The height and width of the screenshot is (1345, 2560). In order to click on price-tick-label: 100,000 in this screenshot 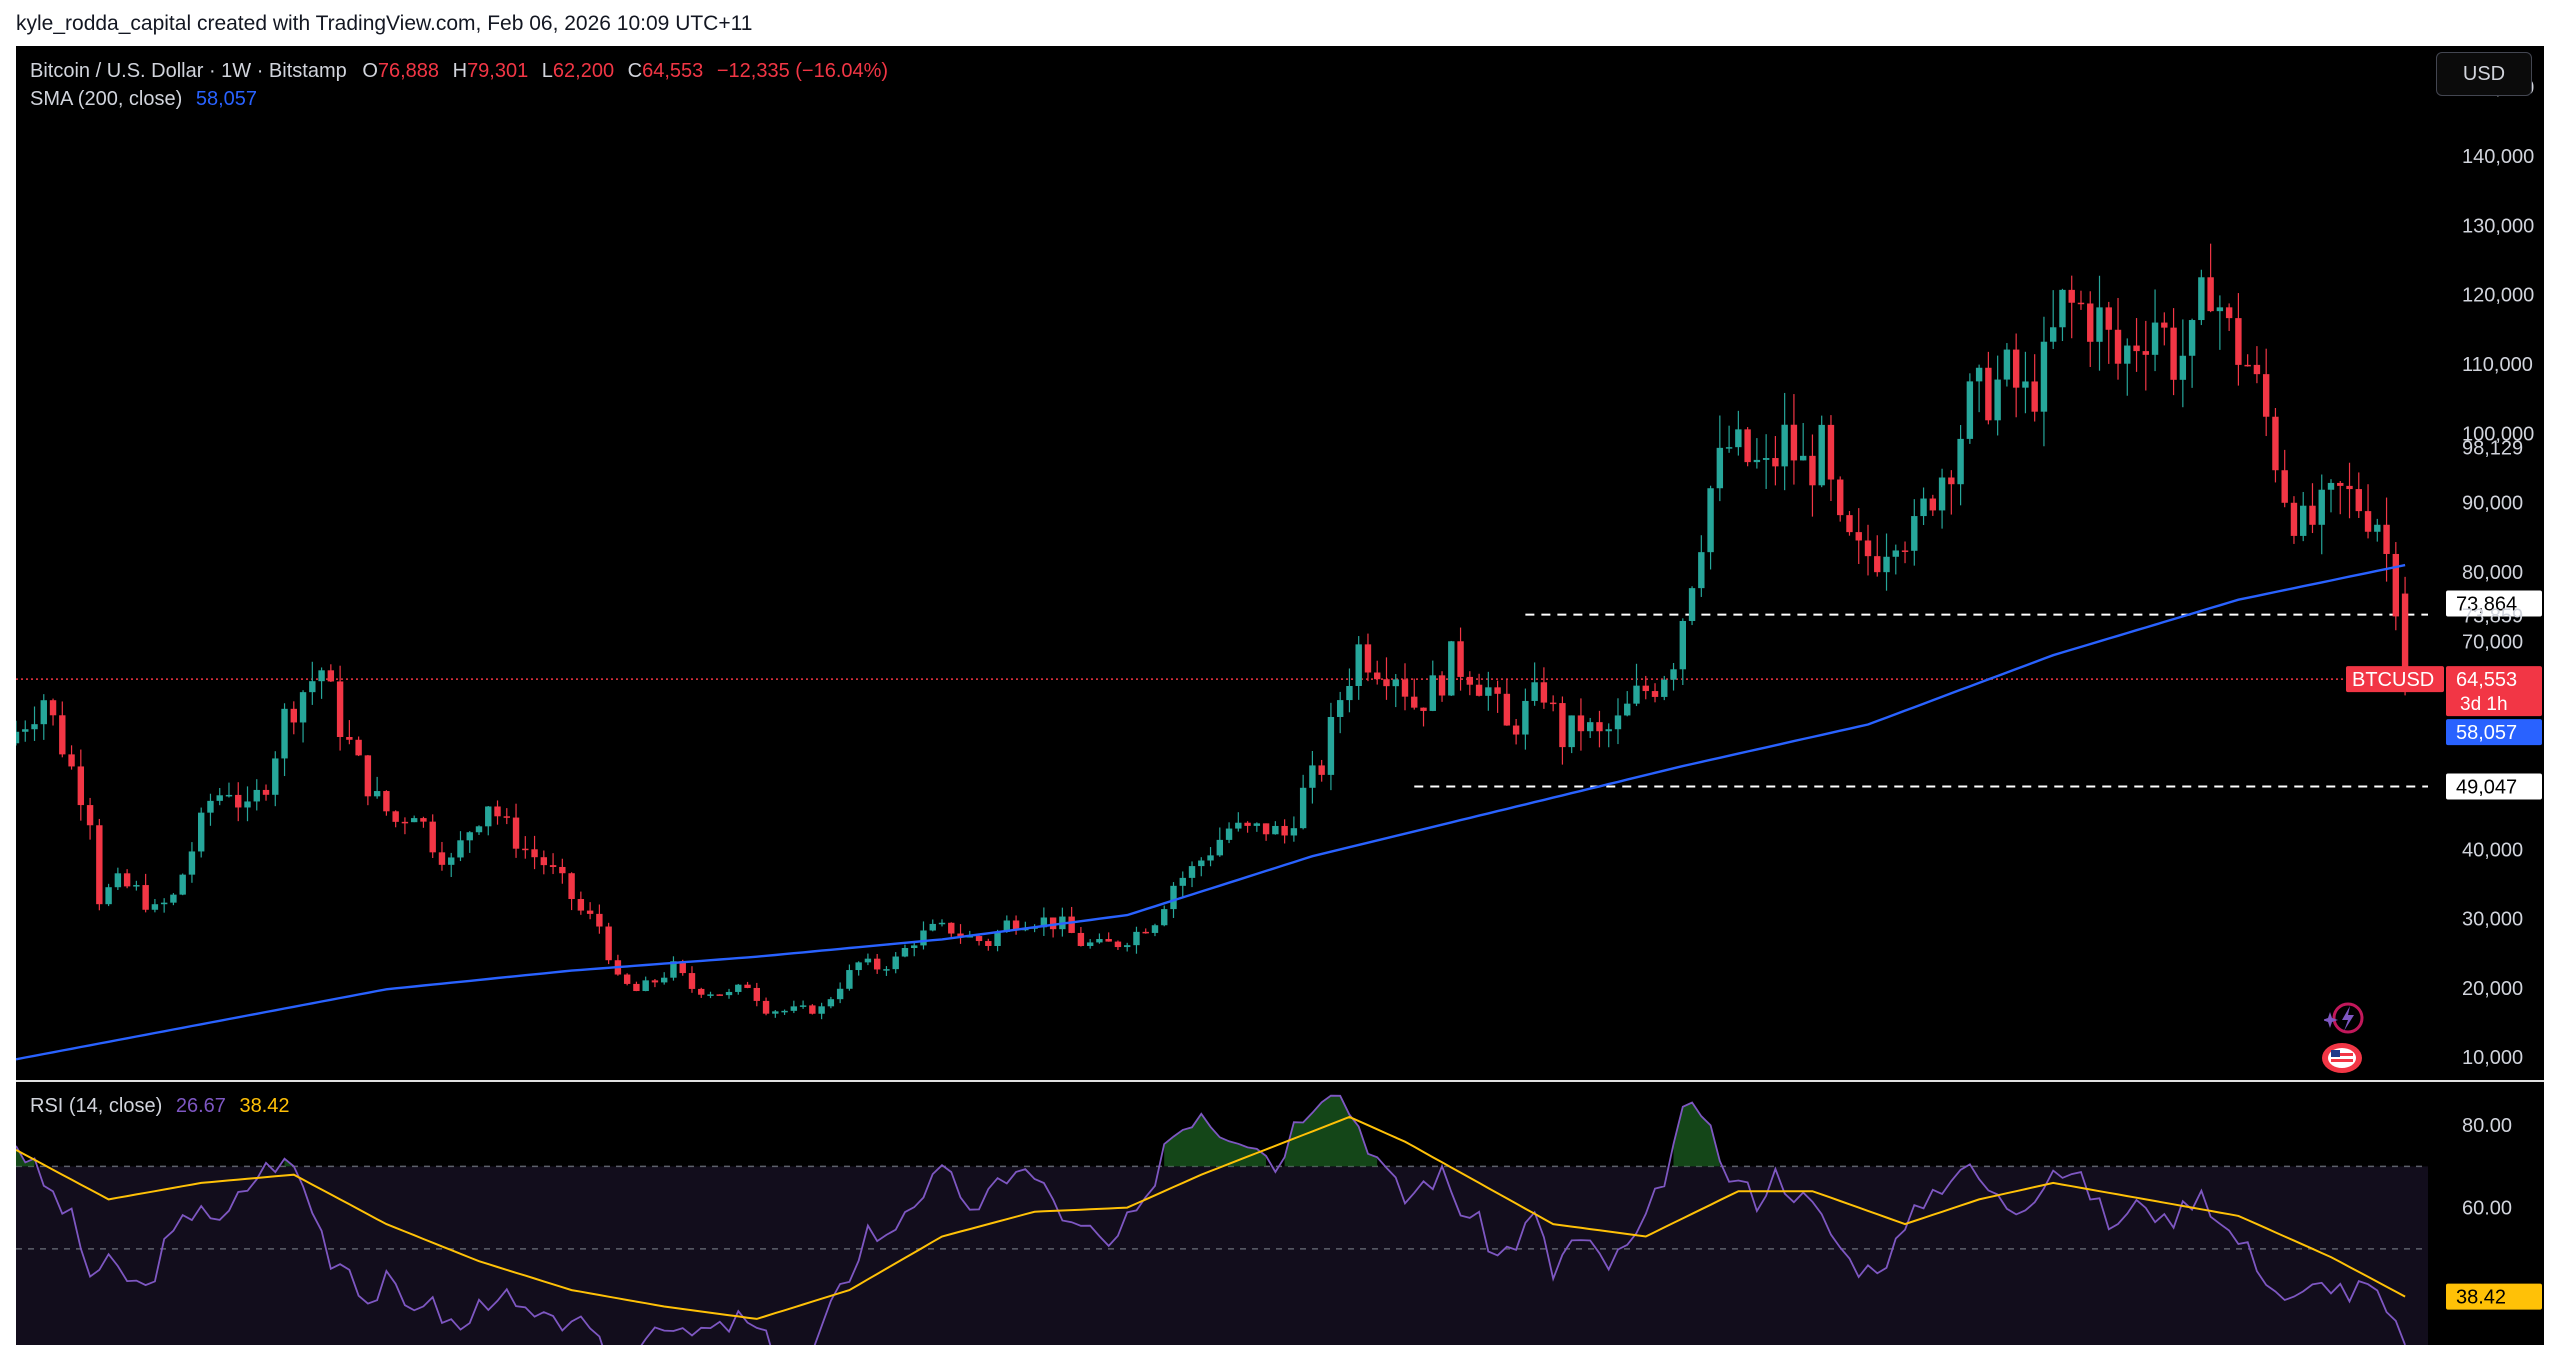, I will do `click(2498, 434)`.